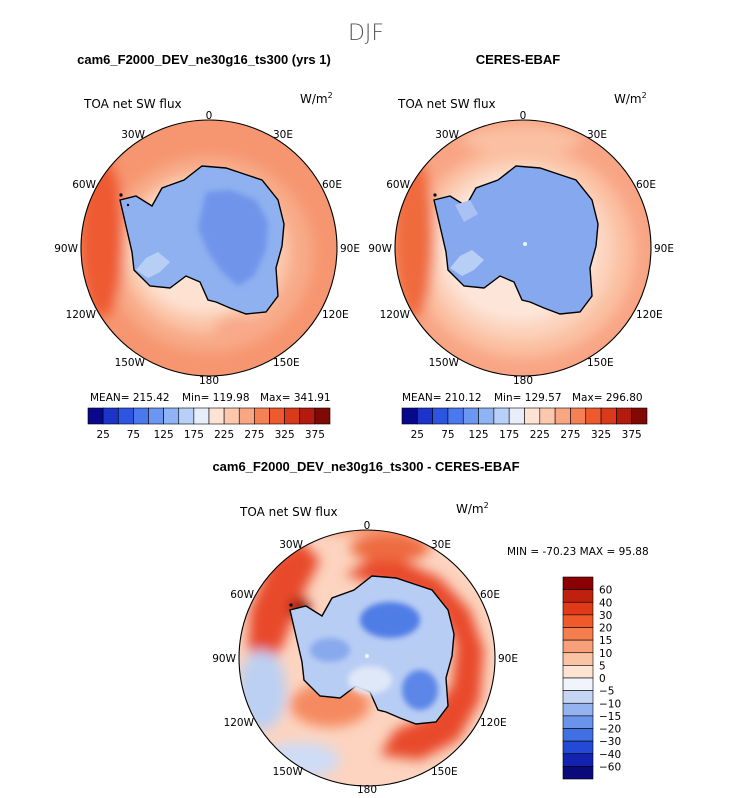  What do you see at coordinates (602, 679) in the screenshot?
I see `colorbar-label: 0` at bounding box center [602, 679].